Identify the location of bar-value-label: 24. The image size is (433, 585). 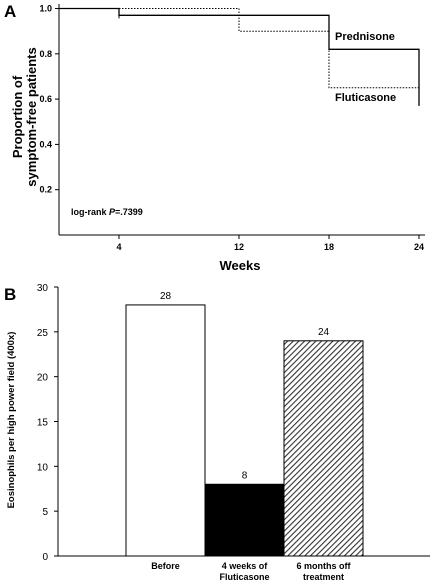
(324, 332).